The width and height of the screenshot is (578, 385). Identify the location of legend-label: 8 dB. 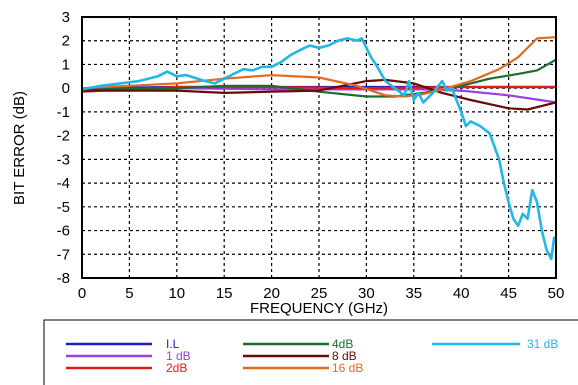
(344, 356).